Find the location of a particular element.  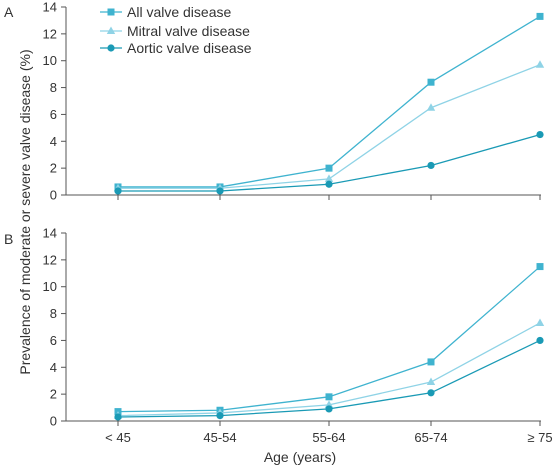

y-tick-label-b-6: 6 is located at coordinates (53, 340).